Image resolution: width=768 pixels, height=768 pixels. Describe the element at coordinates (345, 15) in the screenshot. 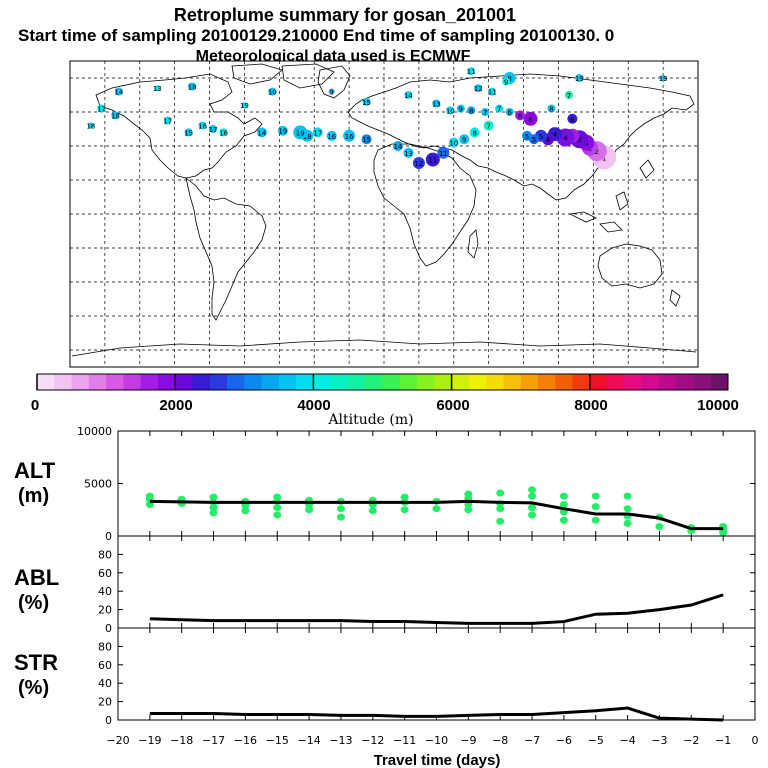

I see `figure-title: Retroplume summary for gosan_201001` at that location.